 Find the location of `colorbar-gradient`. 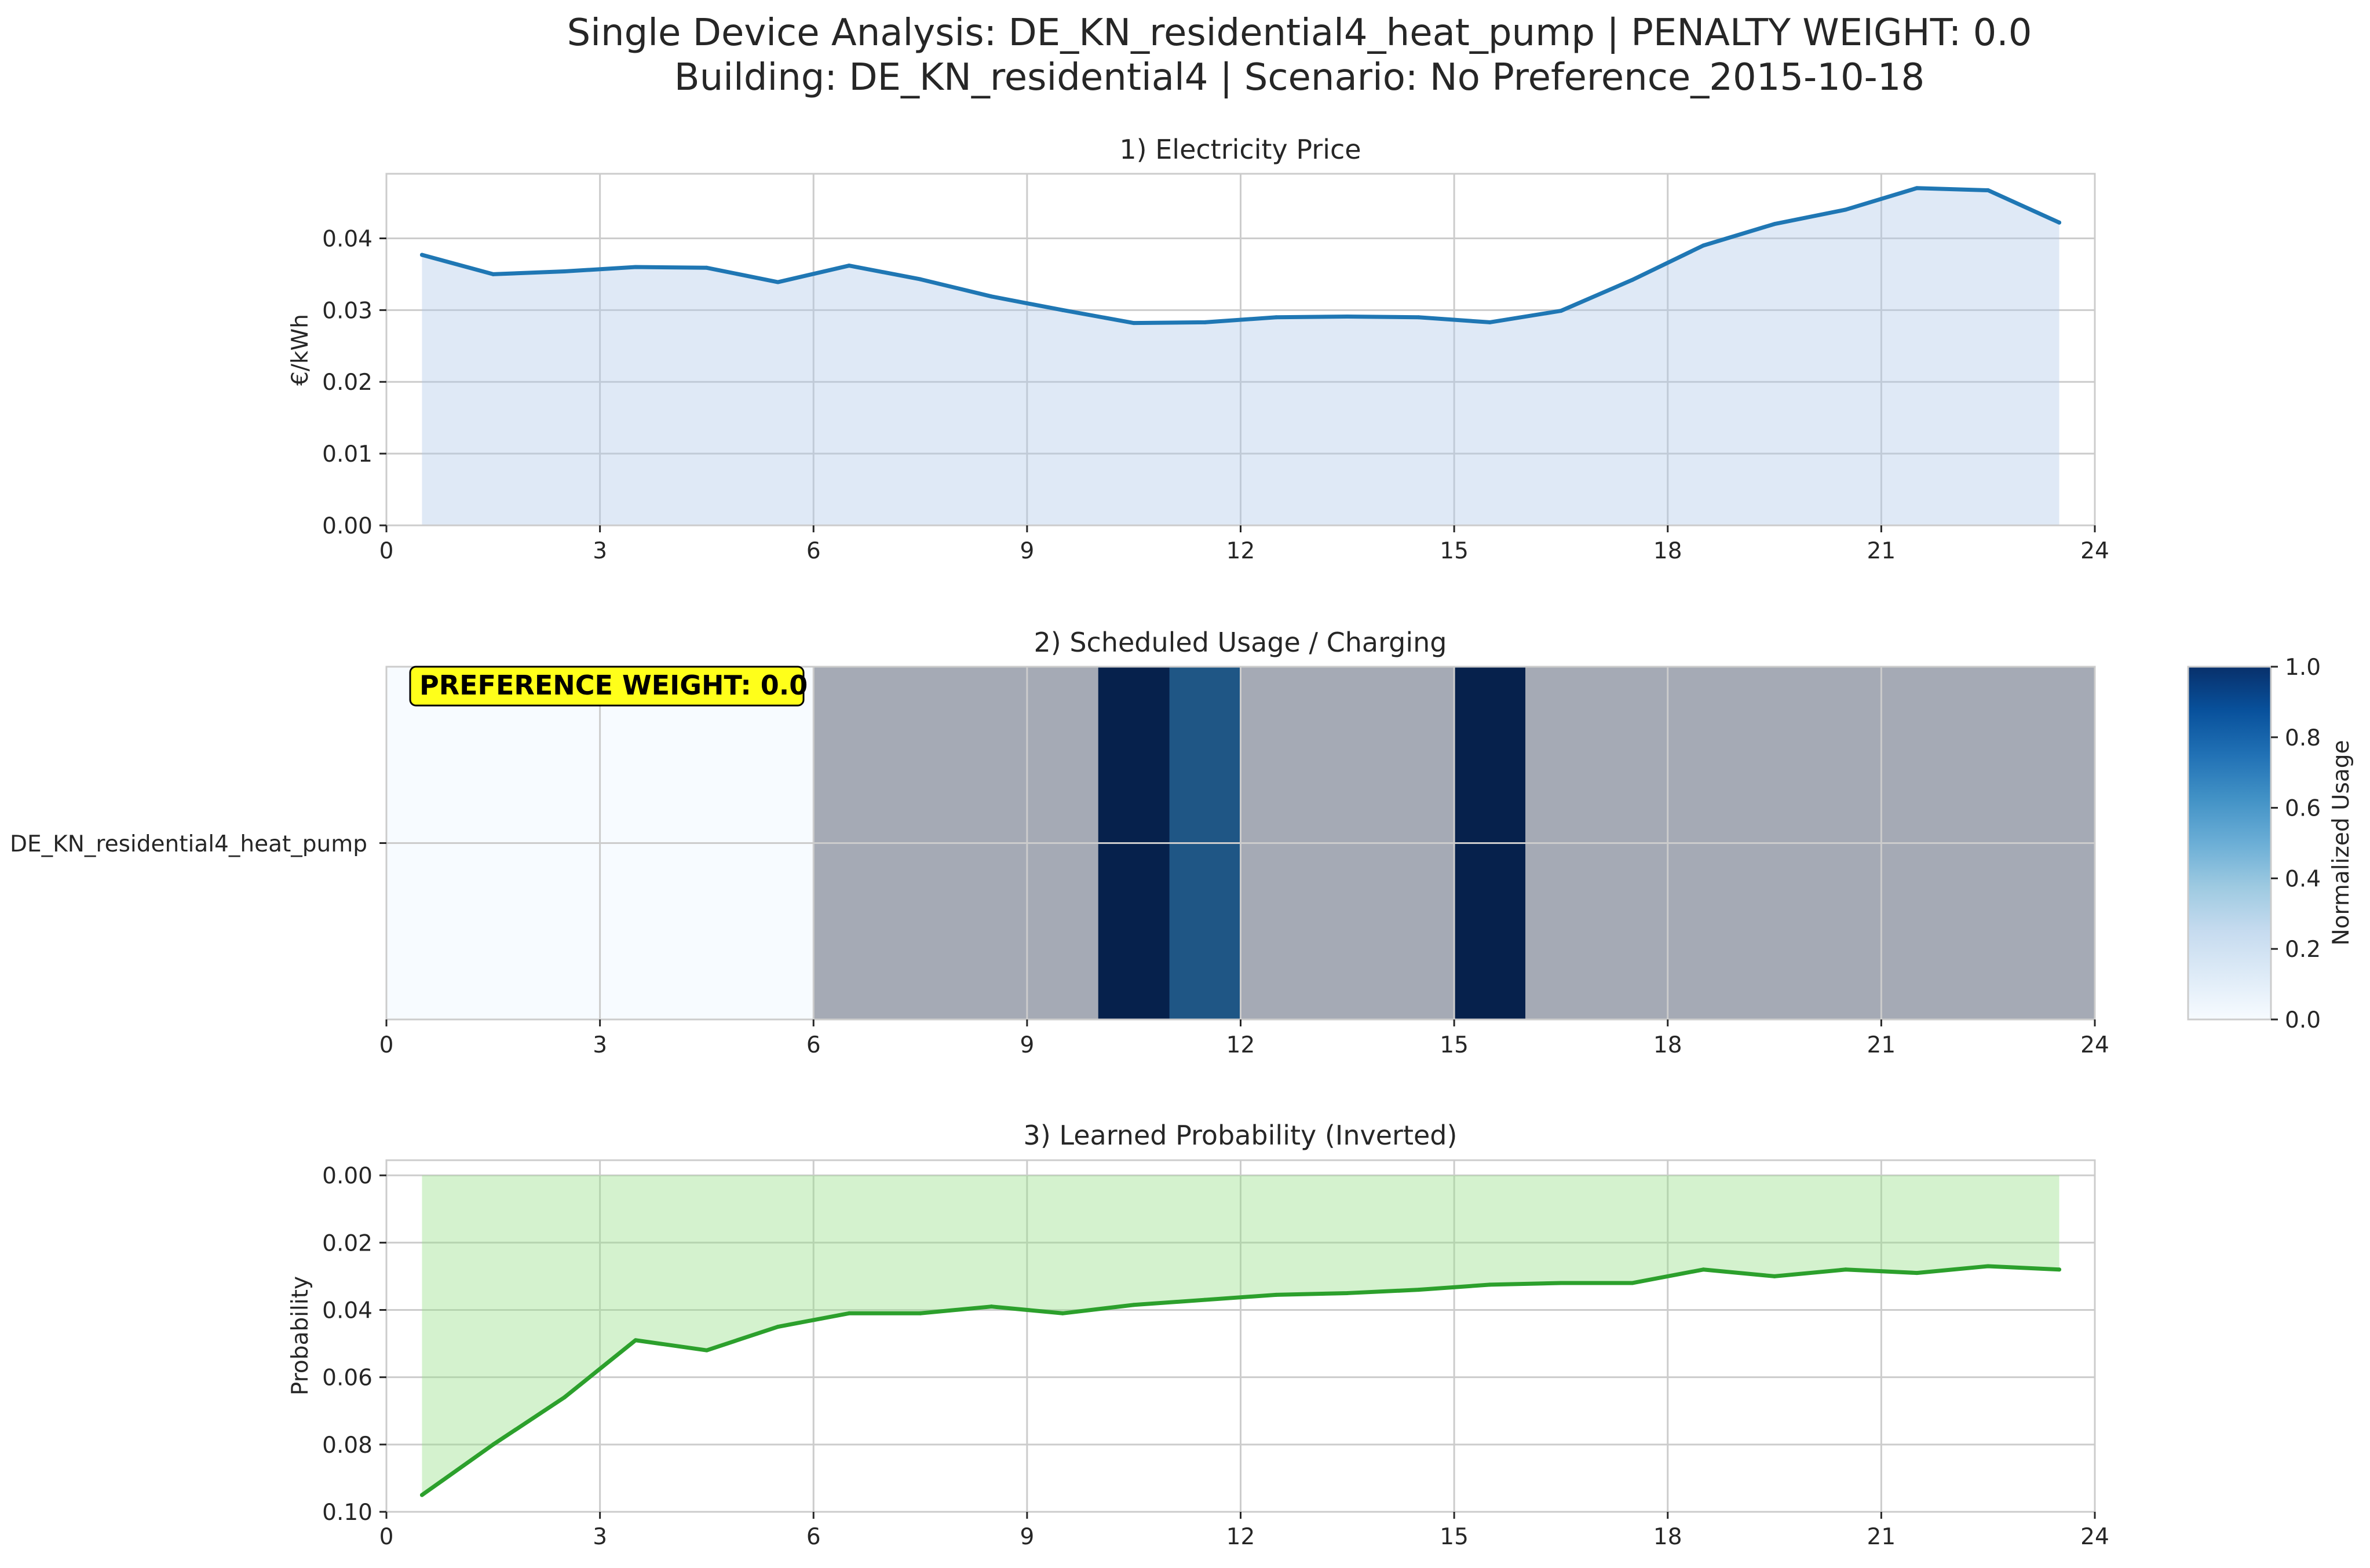

colorbar-gradient is located at coordinates (2229, 843).